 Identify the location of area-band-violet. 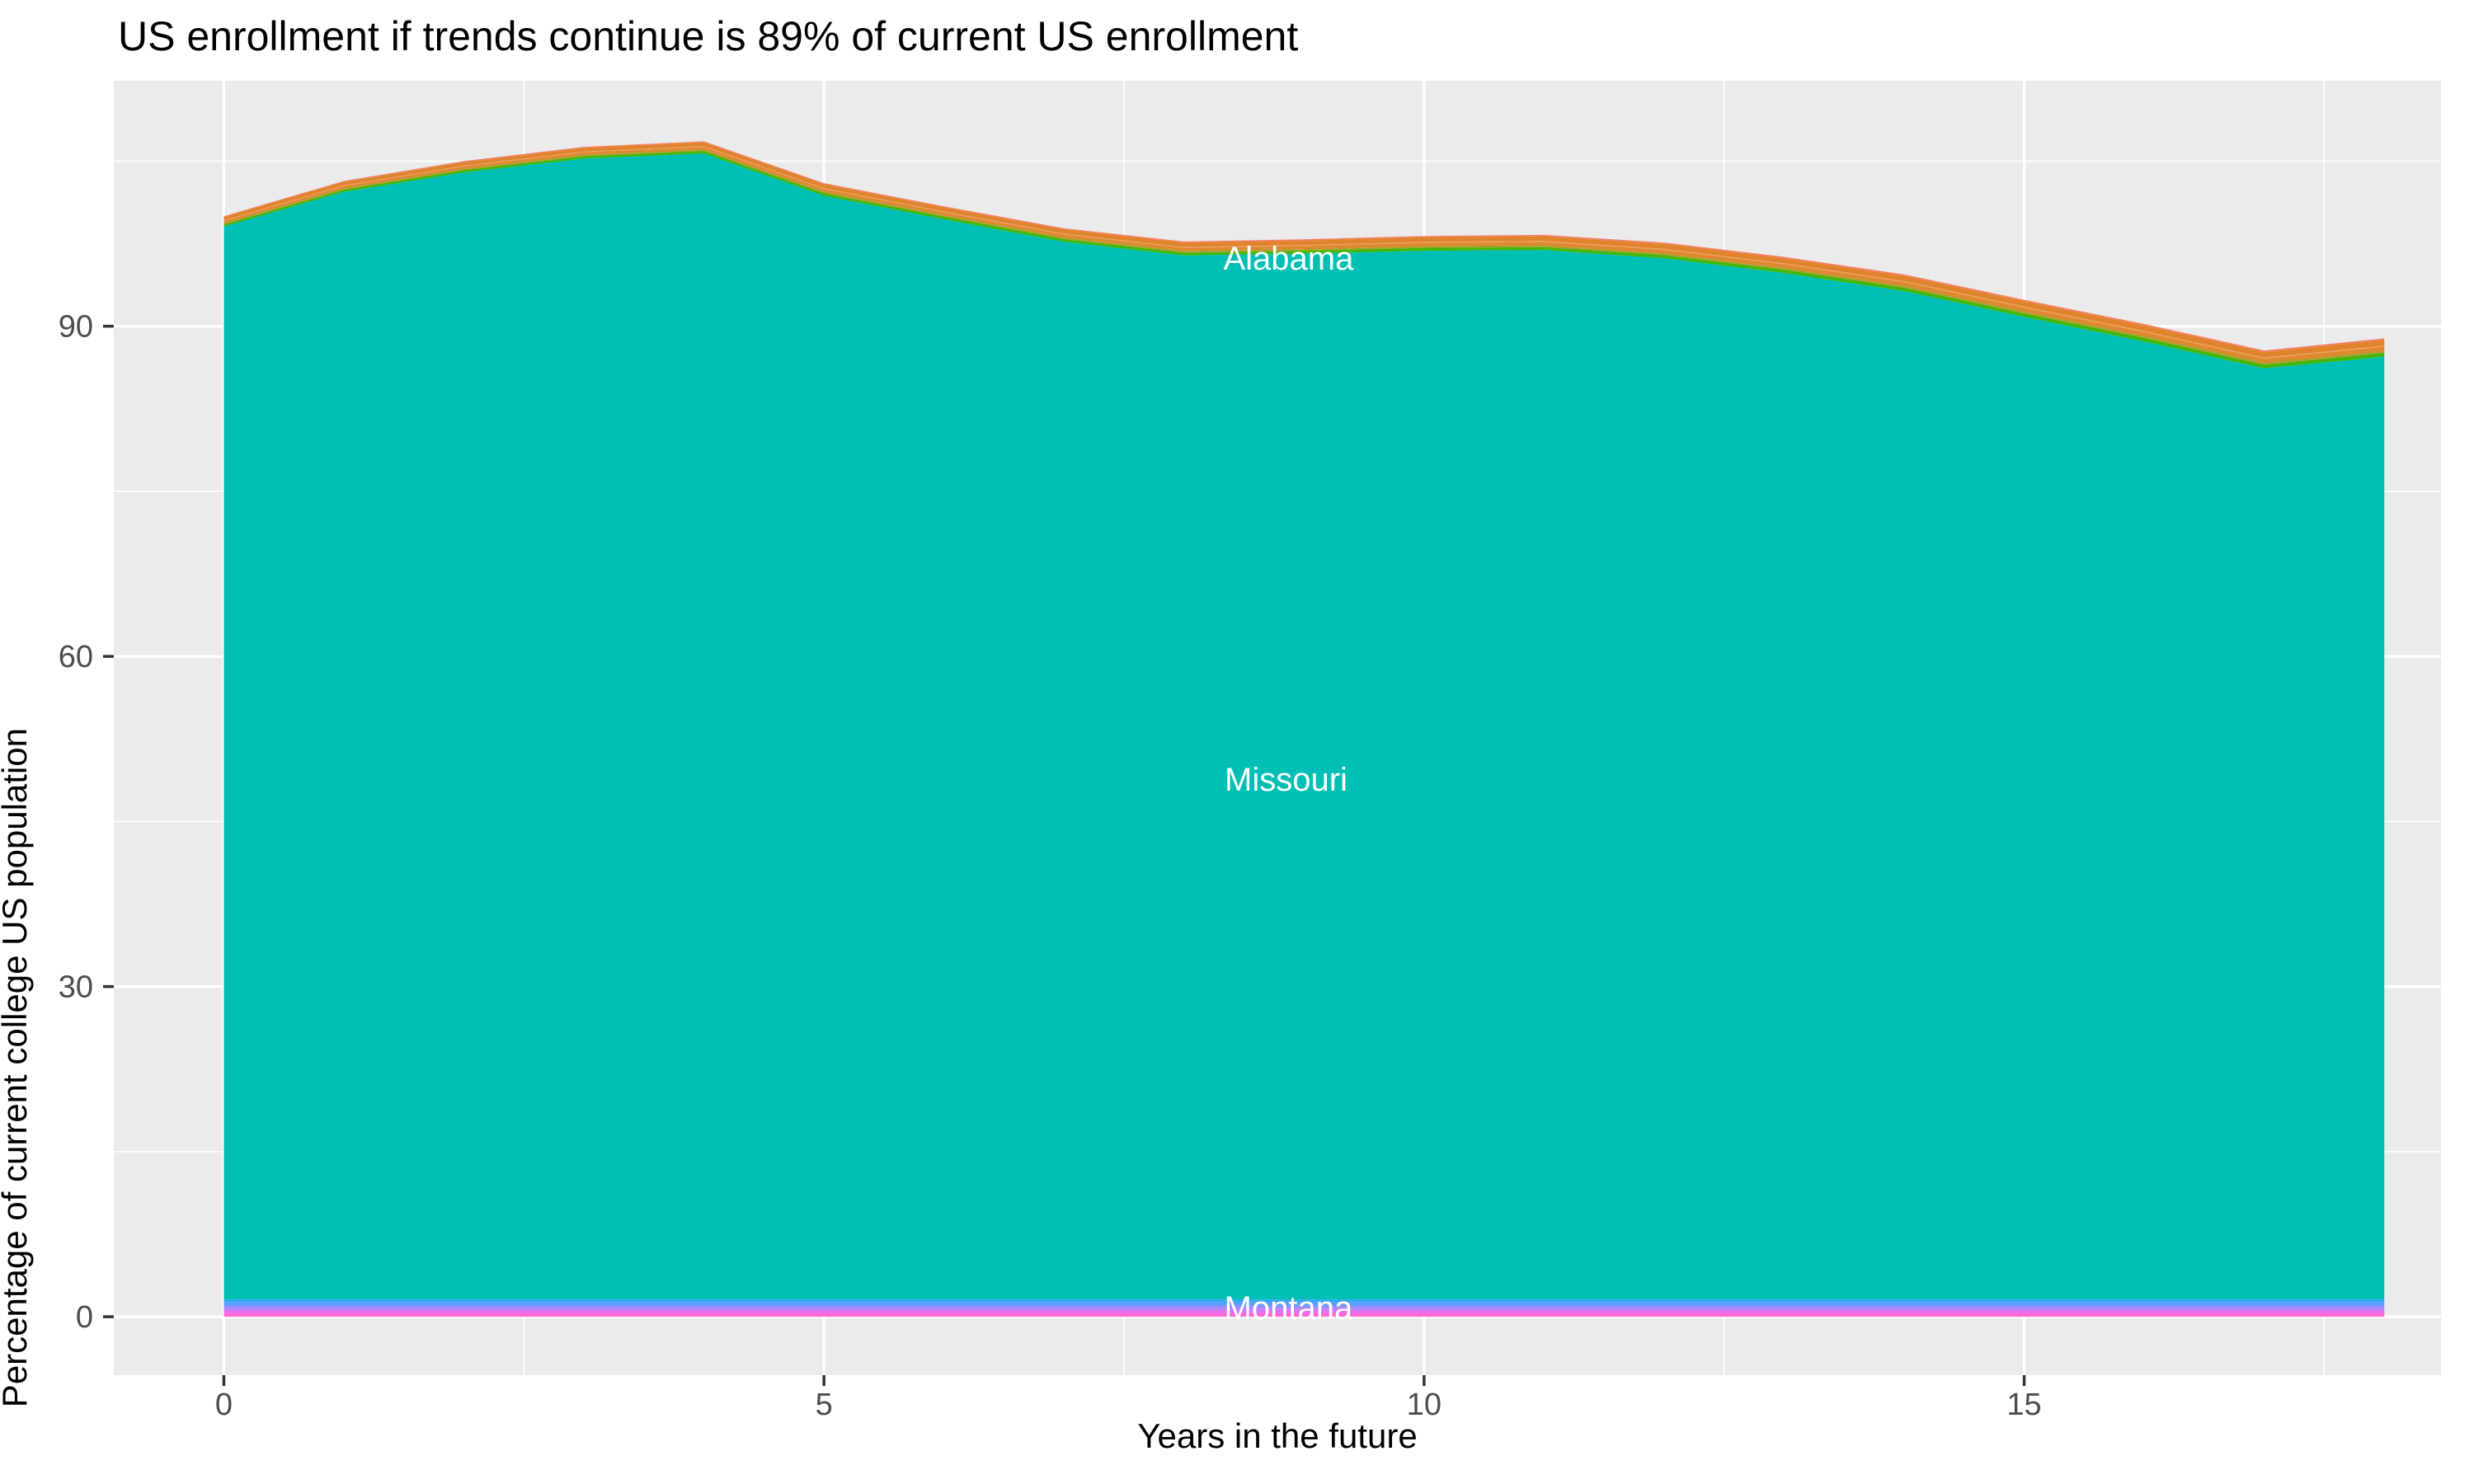
(1304, 1309).